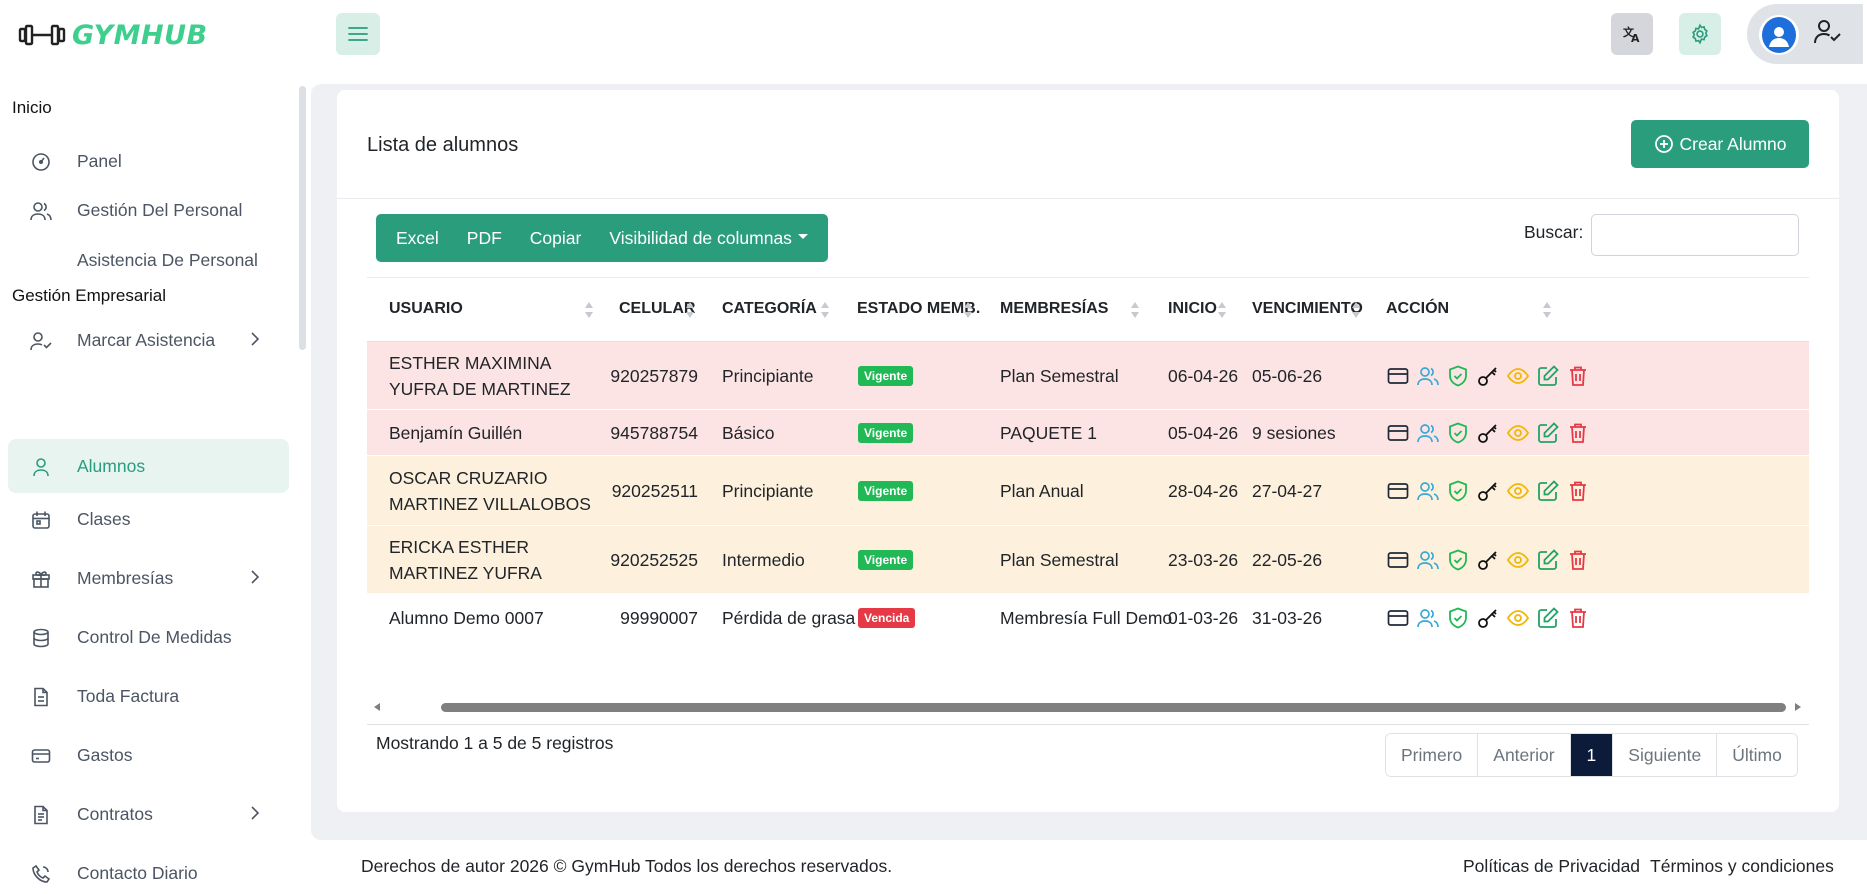 The height and width of the screenshot is (894, 1867). Describe the element at coordinates (1757, 755) in the screenshot. I see `page-last-button: Último` at that location.